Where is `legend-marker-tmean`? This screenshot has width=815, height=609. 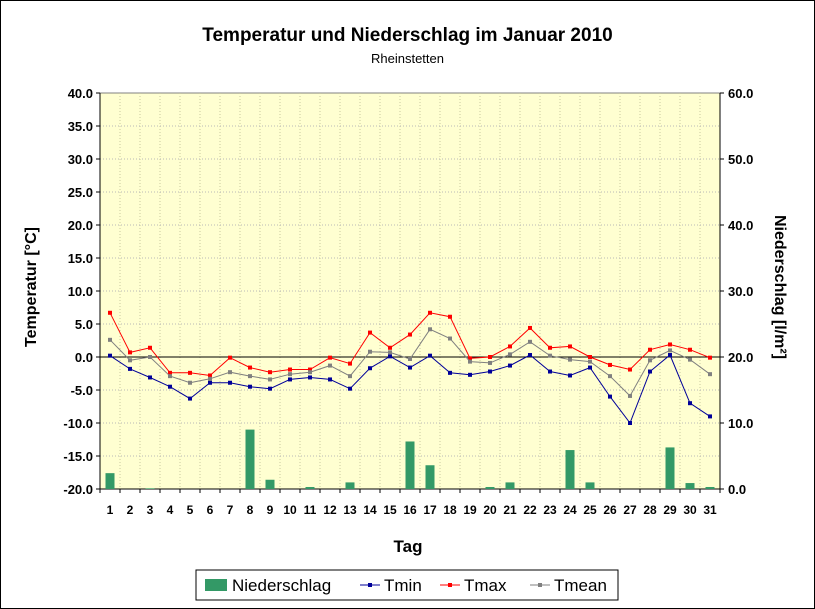 legend-marker-tmean is located at coordinates (540, 585).